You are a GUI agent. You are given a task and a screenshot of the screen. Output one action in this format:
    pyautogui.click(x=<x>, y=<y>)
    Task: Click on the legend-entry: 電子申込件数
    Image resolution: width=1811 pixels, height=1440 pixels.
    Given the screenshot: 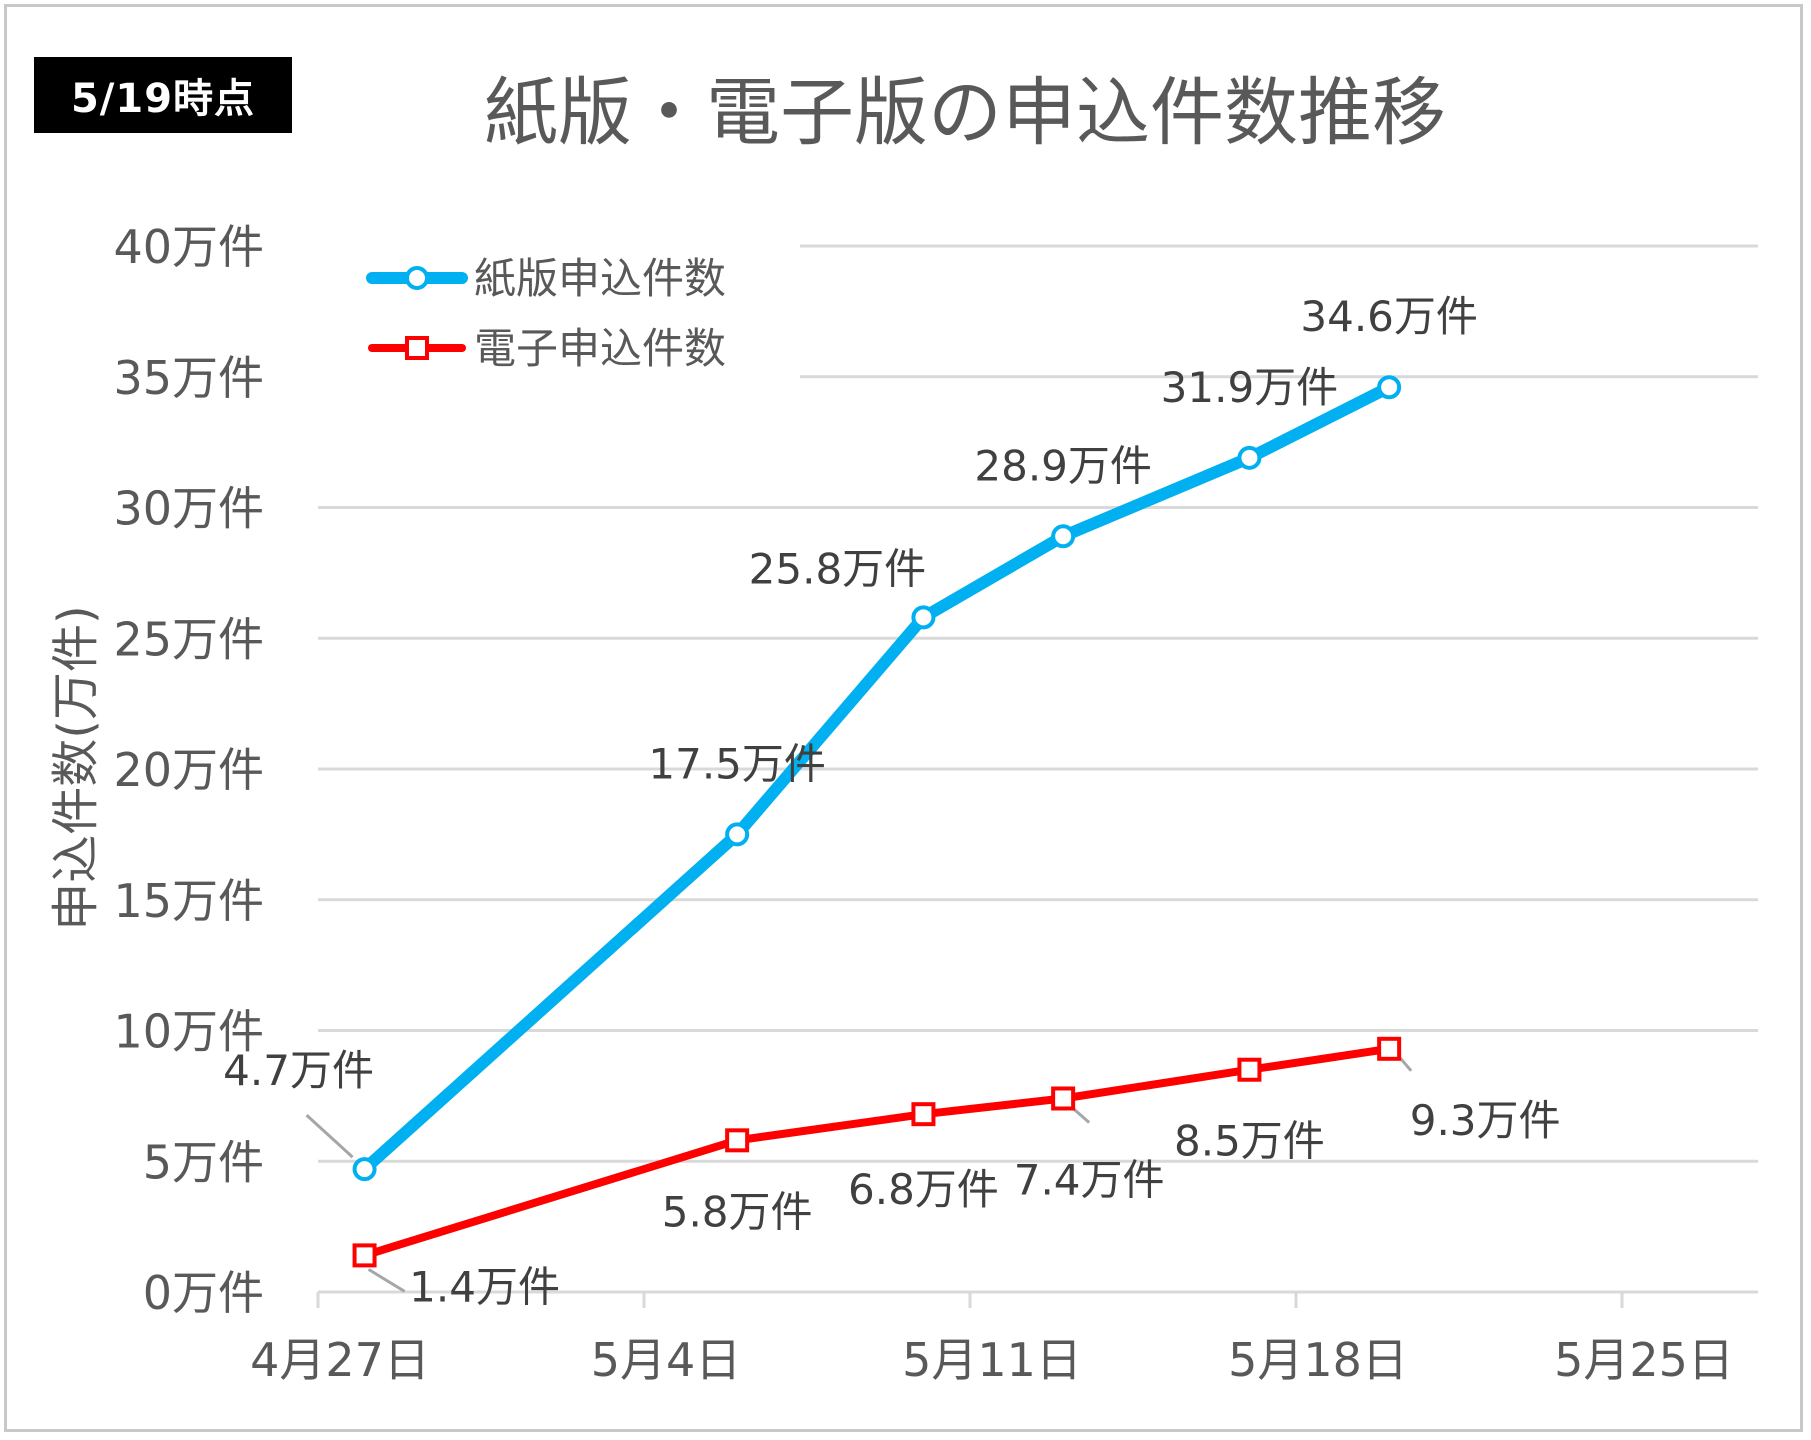 What is the action you would take?
    pyautogui.click(x=547, y=348)
    